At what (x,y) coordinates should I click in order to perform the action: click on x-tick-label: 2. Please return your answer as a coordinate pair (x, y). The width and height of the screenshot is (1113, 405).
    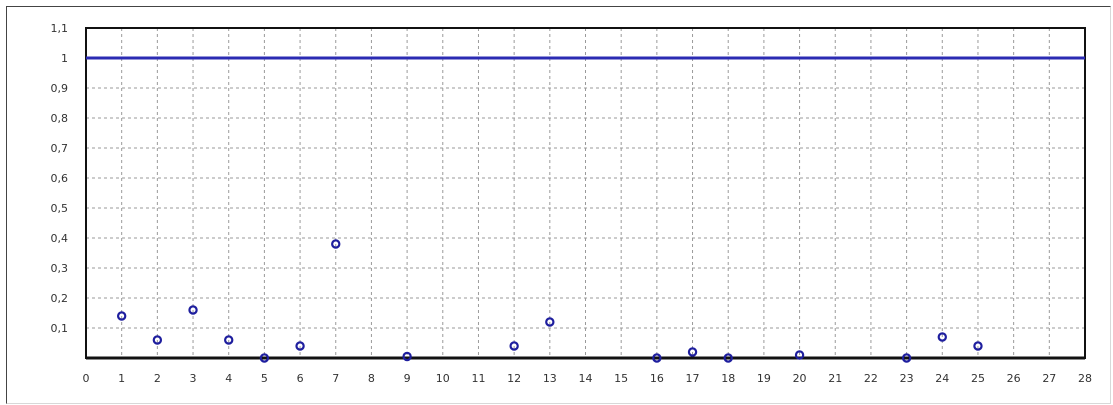
    Looking at the image, I should click on (157, 378).